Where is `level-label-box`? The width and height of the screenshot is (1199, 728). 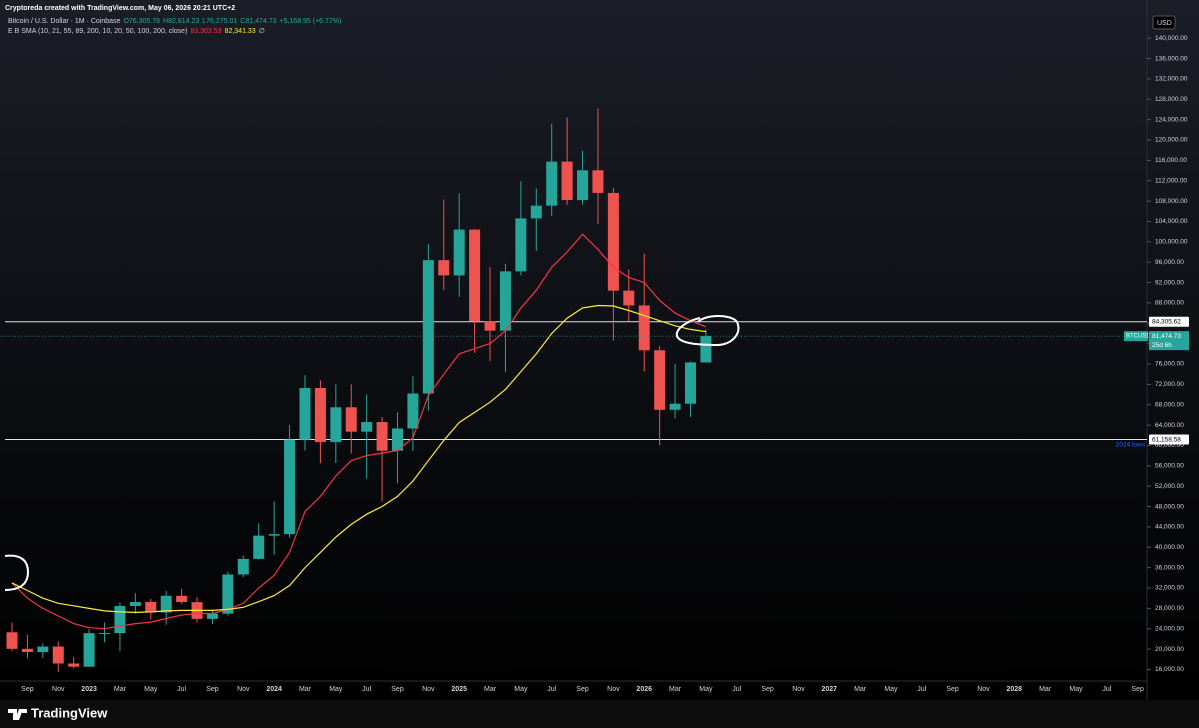
level-label-box is located at coordinates (1169, 321).